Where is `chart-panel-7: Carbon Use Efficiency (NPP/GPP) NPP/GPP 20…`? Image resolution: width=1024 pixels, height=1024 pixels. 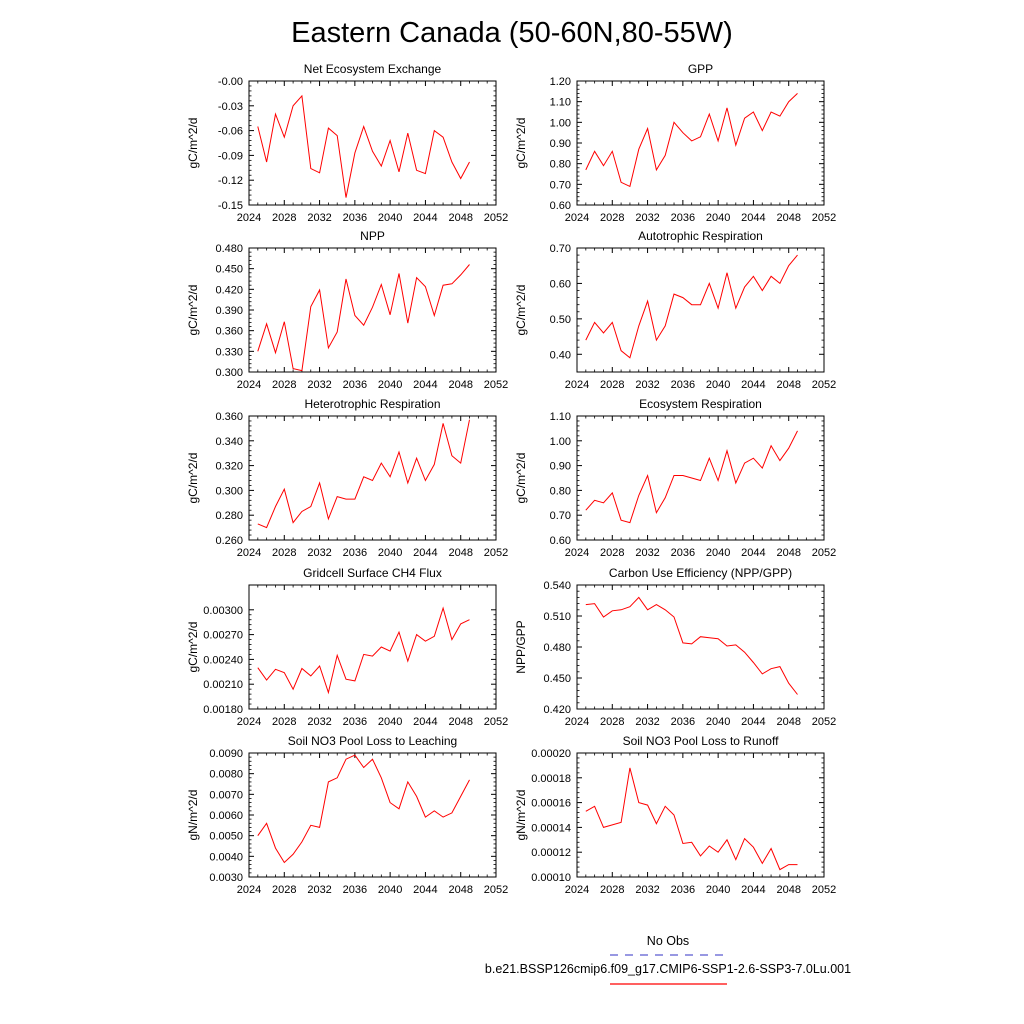 chart-panel-7: Carbon Use Efficiency (NPP/GPP) NPP/GPP 20… is located at coordinates (675, 647).